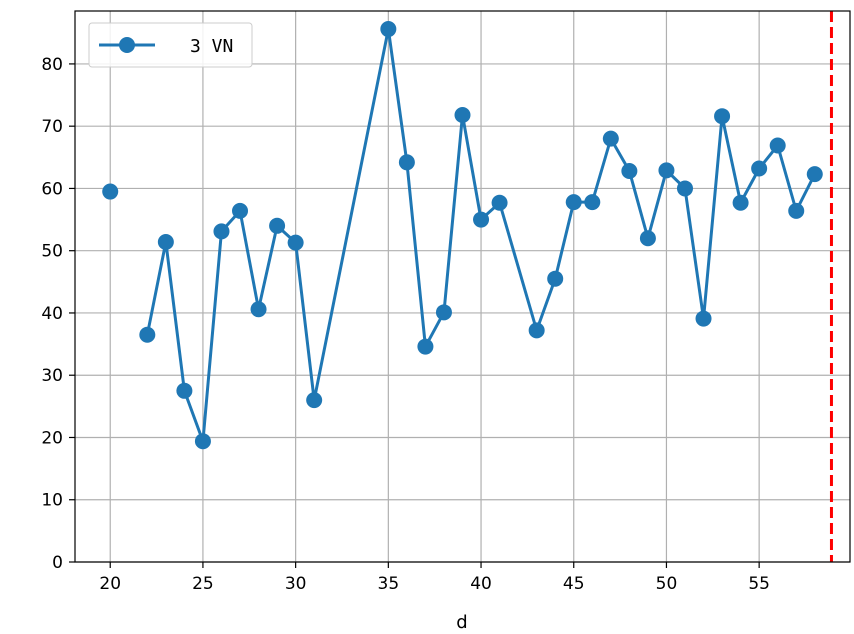 This screenshot has width=854, height=634. What do you see at coordinates (52, 127) in the screenshot?
I see `y-tick-label: 70` at bounding box center [52, 127].